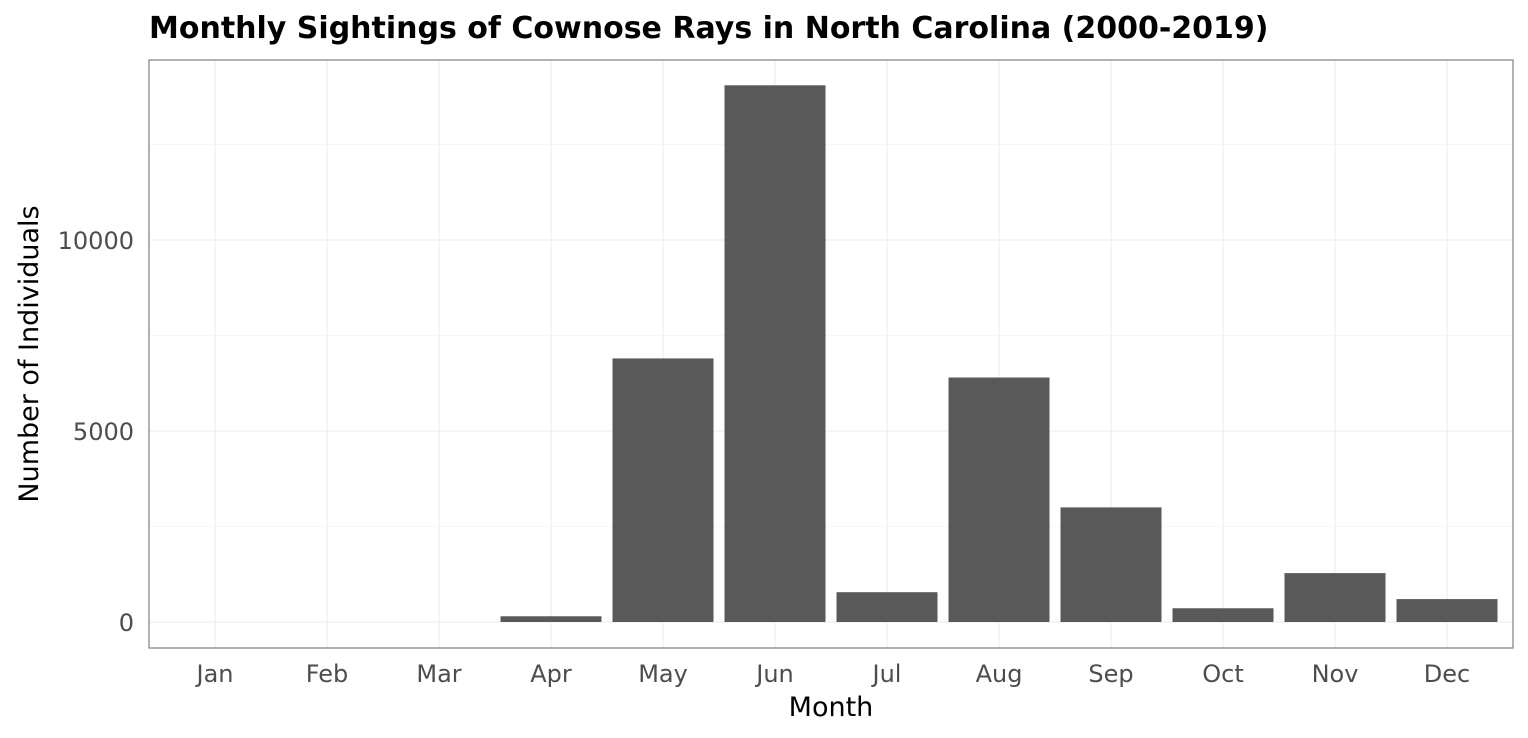  What do you see at coordinates (774, 674) in the screenshot?
I see `x-tick-label: Jun` at bounding box center [774, 674].